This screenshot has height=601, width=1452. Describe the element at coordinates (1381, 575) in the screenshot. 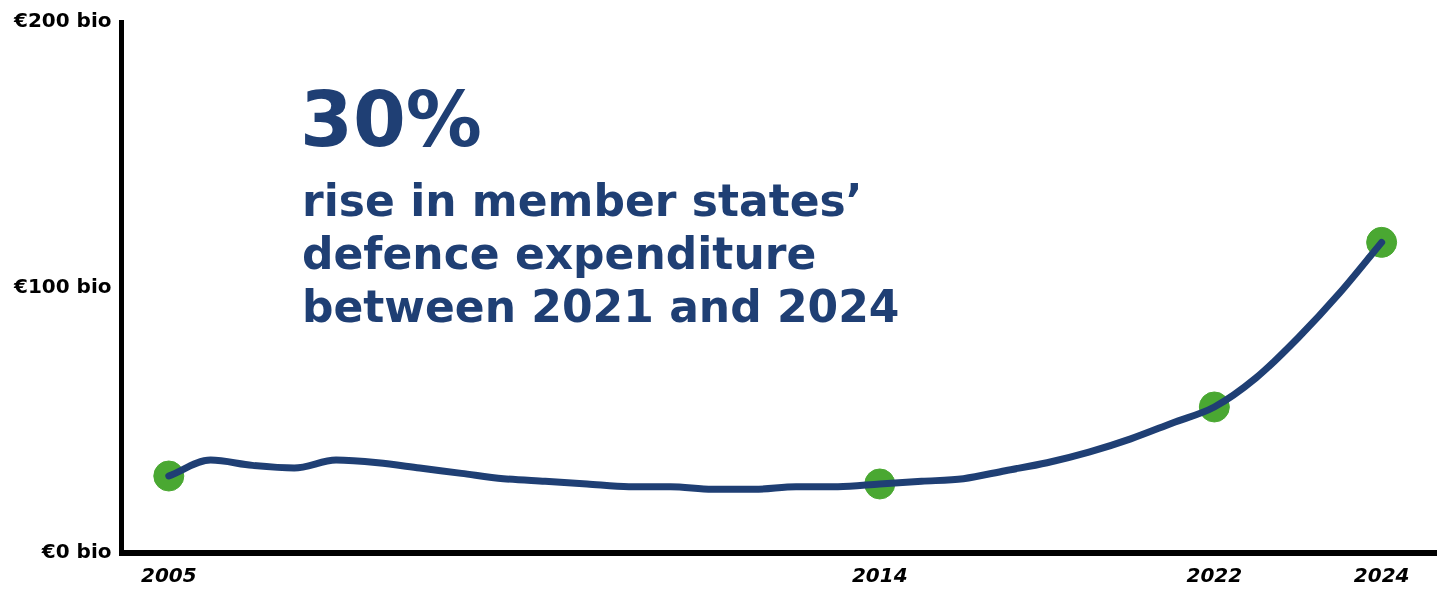

I see `x-tick-label: 2024` at that location.